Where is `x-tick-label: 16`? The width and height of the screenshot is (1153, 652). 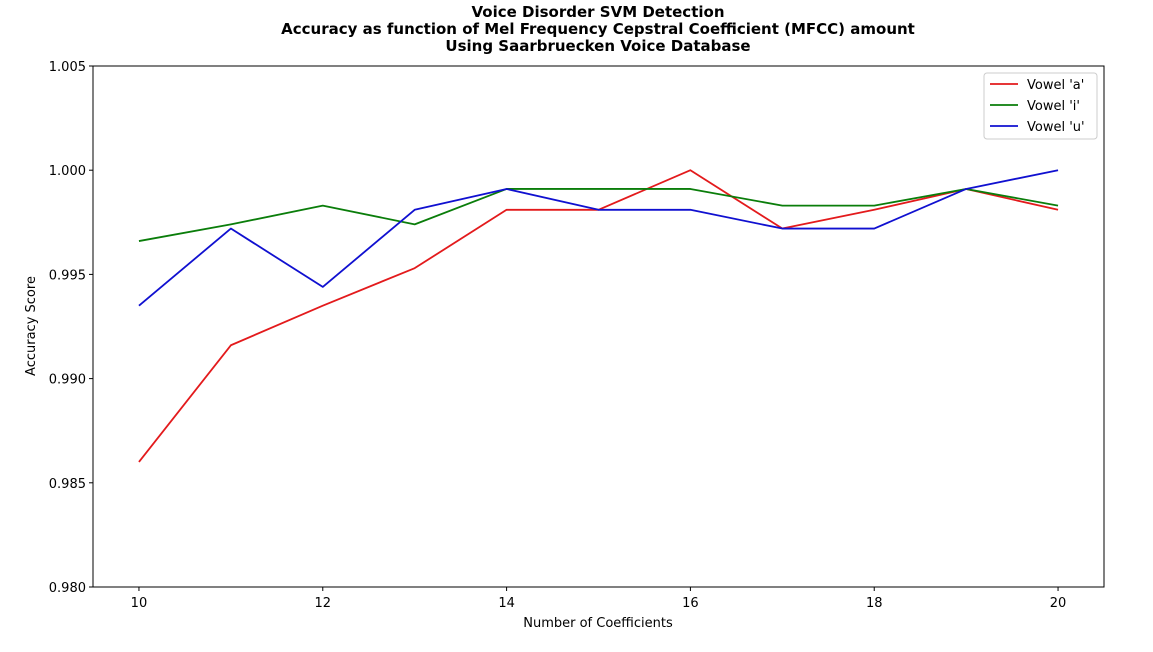
x-tick-label: 16 is located at coordinates (690, 603).